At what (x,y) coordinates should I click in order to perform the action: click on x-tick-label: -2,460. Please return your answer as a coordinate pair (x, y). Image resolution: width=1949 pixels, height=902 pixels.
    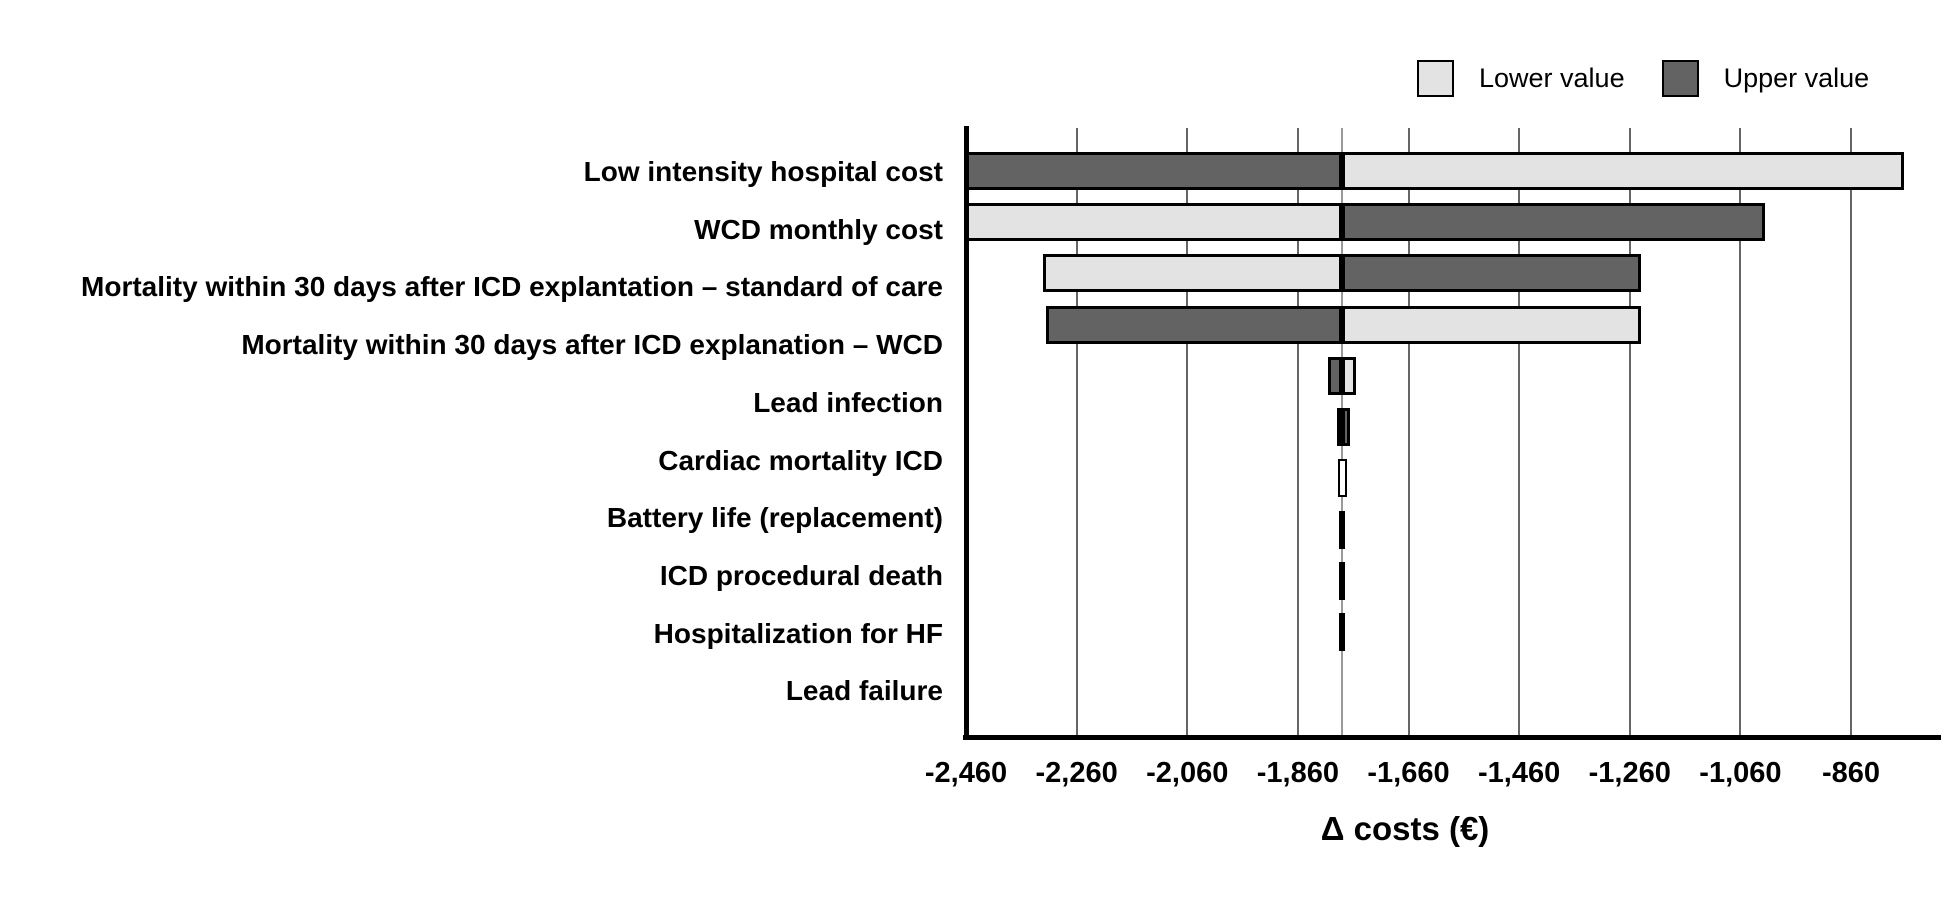
    Looking at the image, I should click on (966, 773).